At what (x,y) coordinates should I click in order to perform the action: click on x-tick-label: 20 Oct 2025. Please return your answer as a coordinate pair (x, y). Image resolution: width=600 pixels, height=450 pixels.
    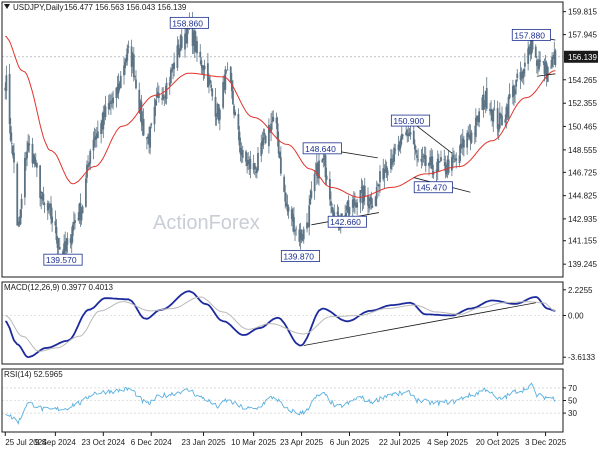
    Looking at the image, I should click on (498, 442).